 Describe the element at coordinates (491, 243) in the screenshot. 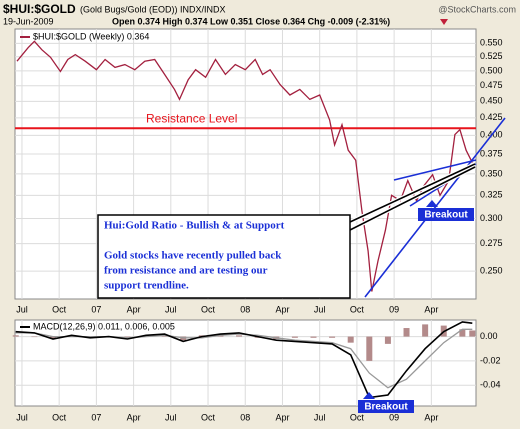

I see `y-tick-label: 0.275` at that location.